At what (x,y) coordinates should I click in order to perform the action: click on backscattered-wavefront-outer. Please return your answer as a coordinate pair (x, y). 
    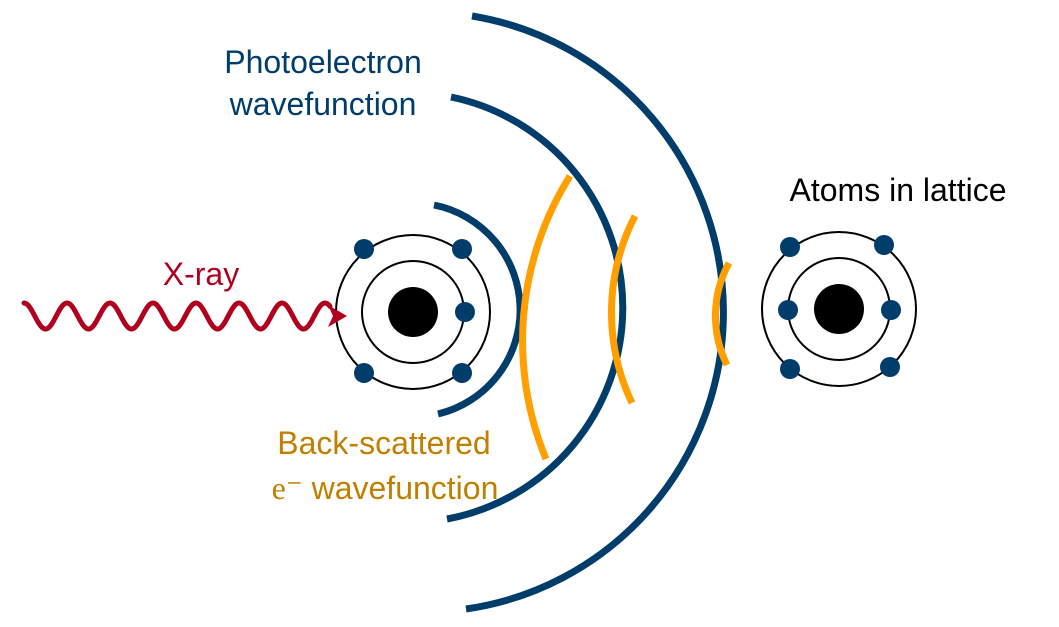
    Looking at the image, I should click on (546, 317).